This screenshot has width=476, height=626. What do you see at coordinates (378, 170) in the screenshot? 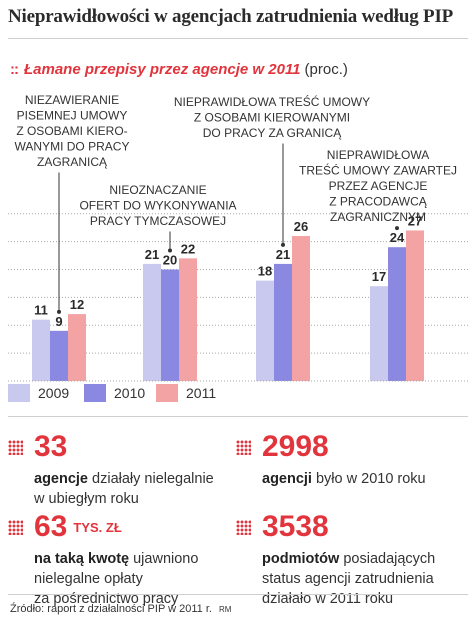
I see `category-label: TREŚĆ UMOWY ZAWARTEJ` at bounding box center [378, 170].